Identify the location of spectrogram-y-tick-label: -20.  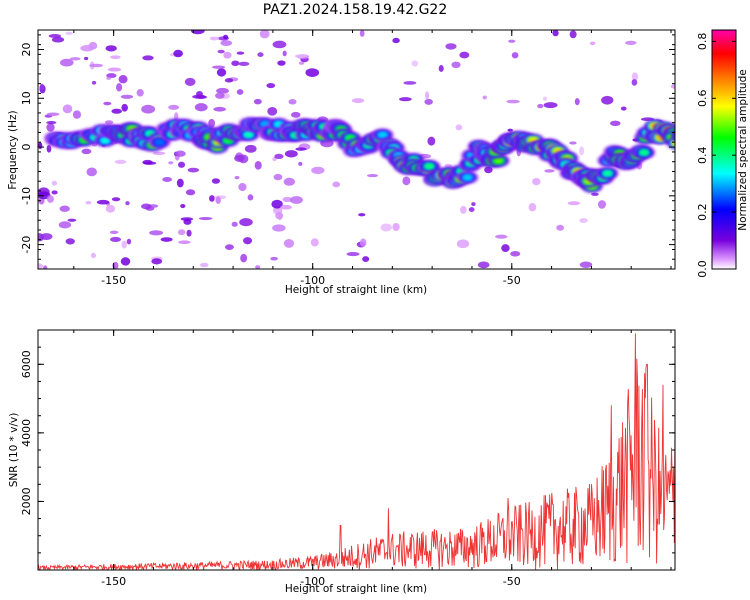
(26, 245).